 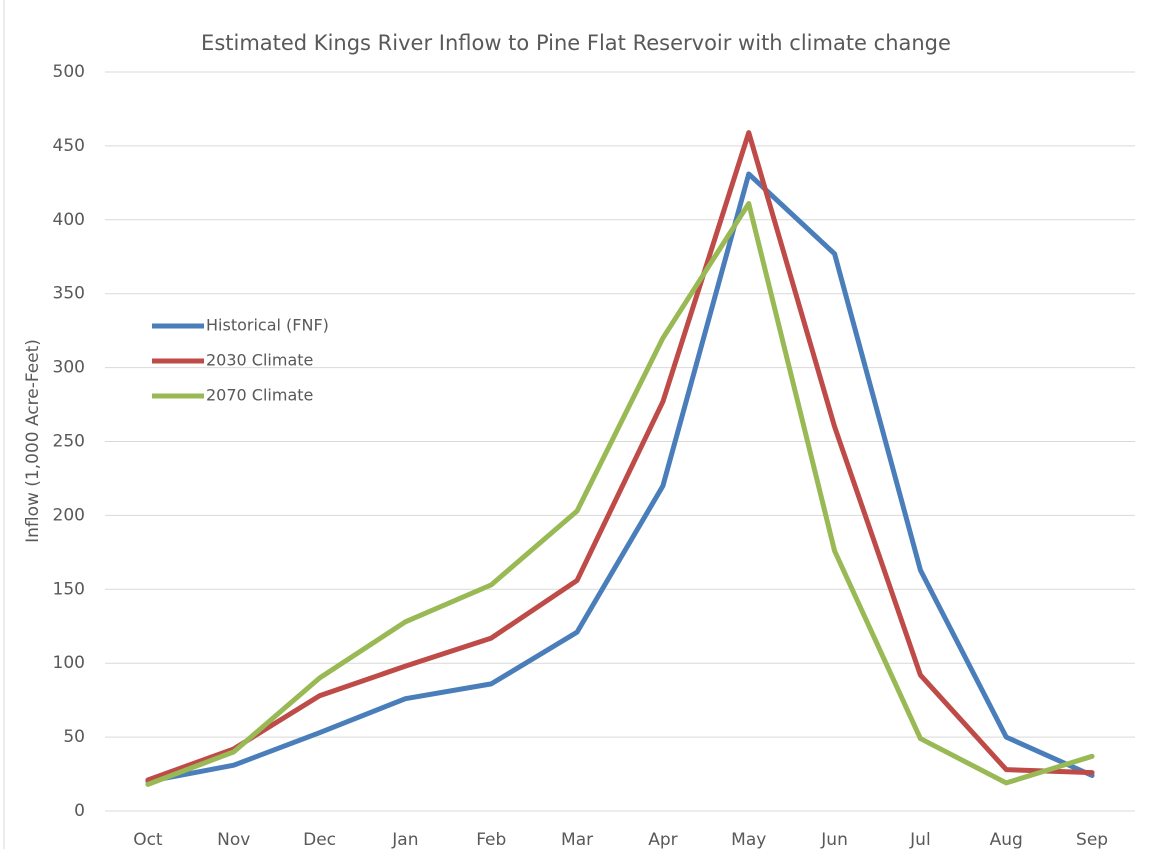 I want to click on x-tick-label: Mar, so click(x=577, y=839).